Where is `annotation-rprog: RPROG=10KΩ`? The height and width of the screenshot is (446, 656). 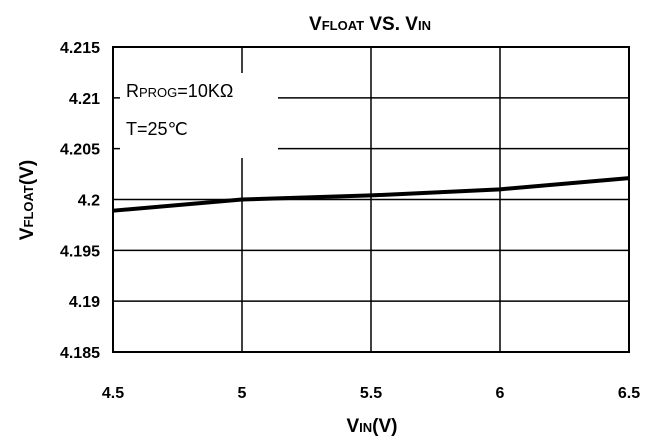 annotation-rprog: RPROG=10KΩ is located at coordinates (179, 91).